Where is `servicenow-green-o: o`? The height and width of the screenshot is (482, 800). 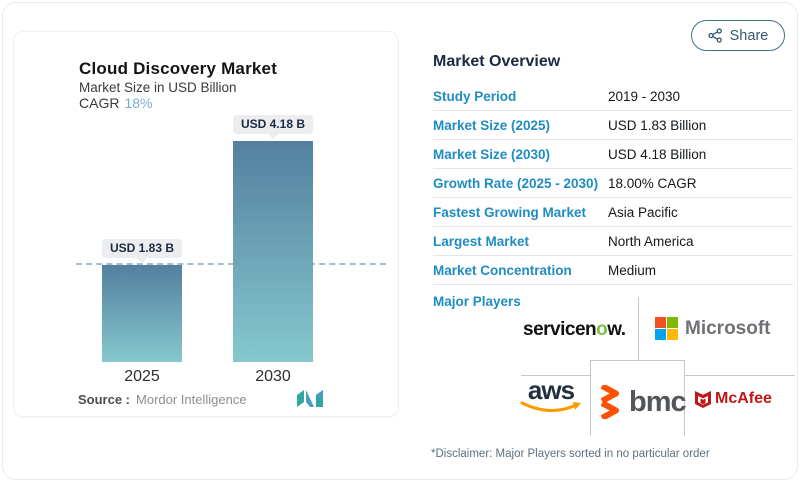 servicenow-green-o: o is located at coordinates (602, 329).